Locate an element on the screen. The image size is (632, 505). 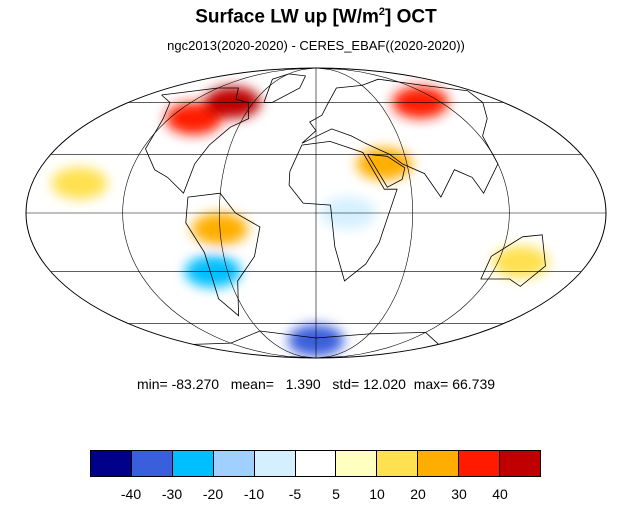
stat-min-label: min= is located at coordinates (152, 384).